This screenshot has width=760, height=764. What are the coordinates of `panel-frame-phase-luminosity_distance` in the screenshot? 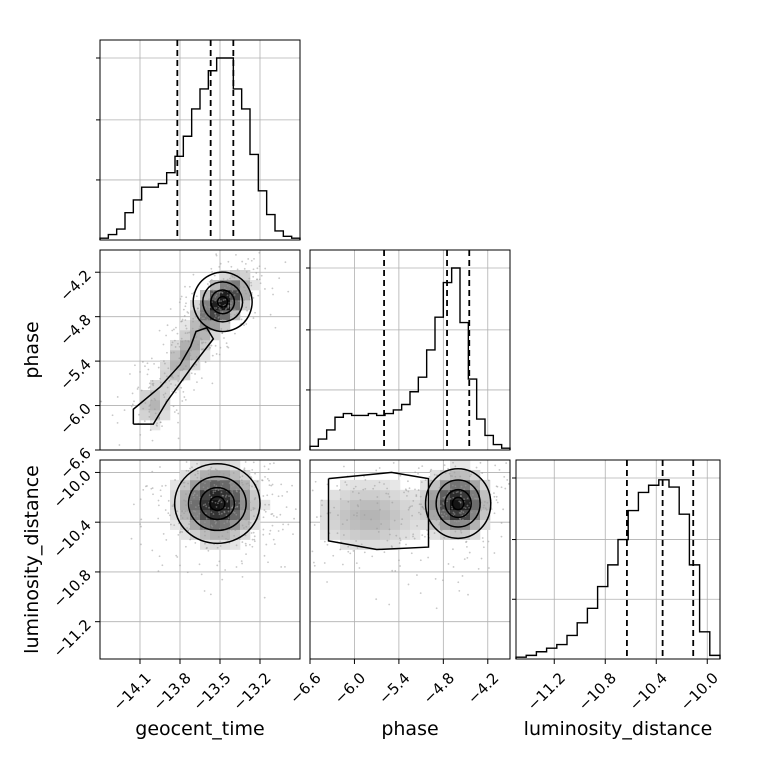 It's located at (410, 559).